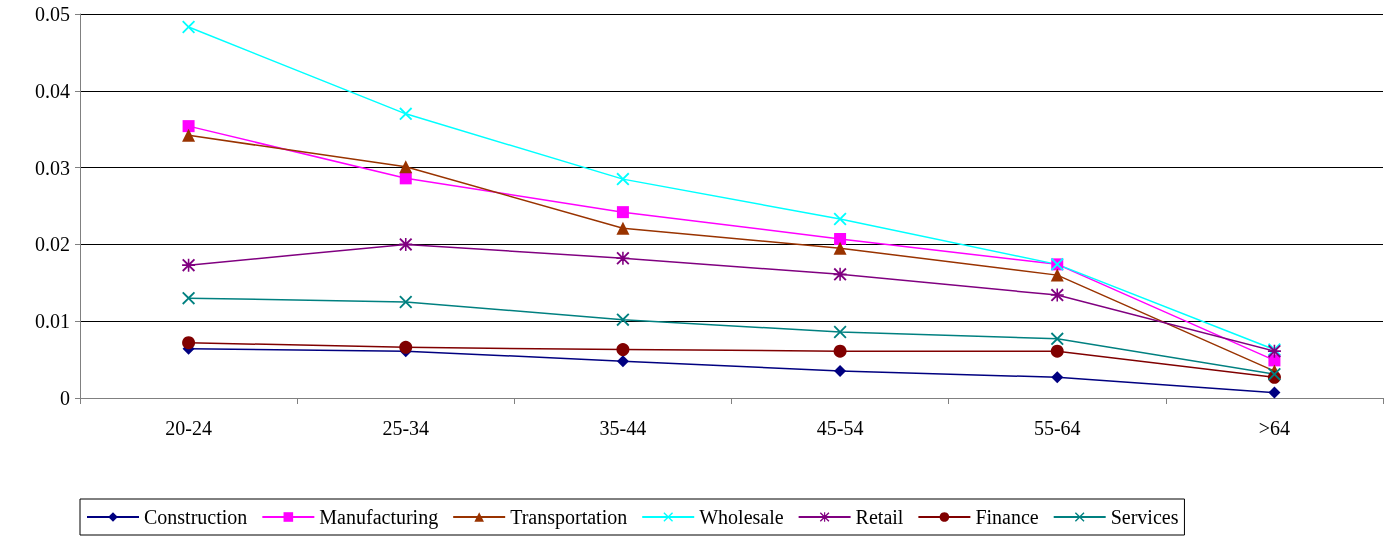 This screenshot has width=1387, height=537. I want to click on x-tick-label: 25-34, so click(406, 428).